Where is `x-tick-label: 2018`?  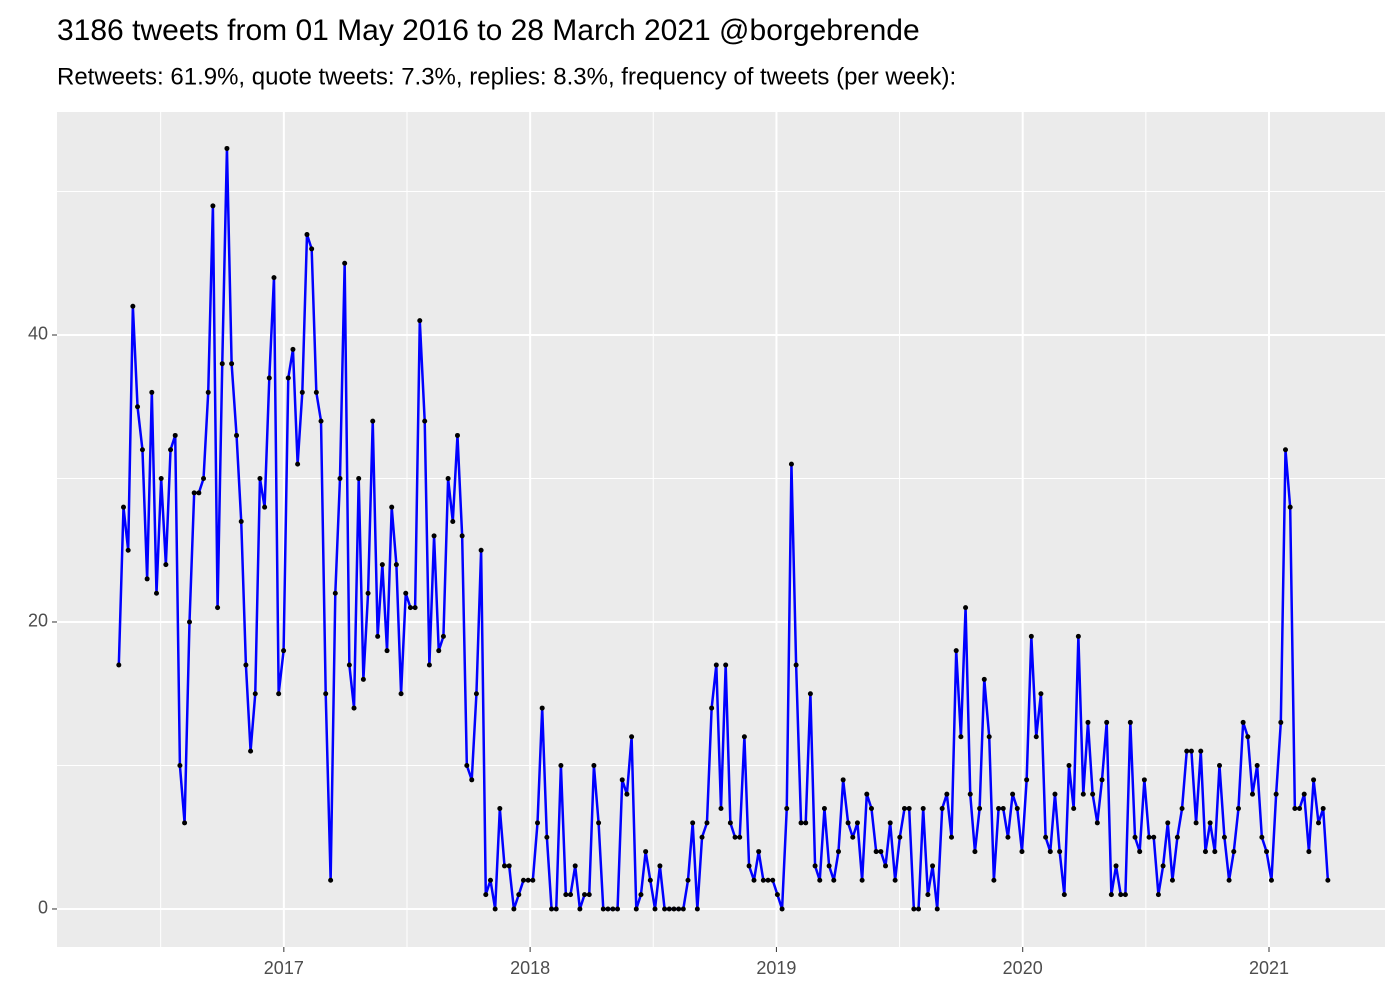 x-tick-label: 2018 is located at coordinates (530, 968).